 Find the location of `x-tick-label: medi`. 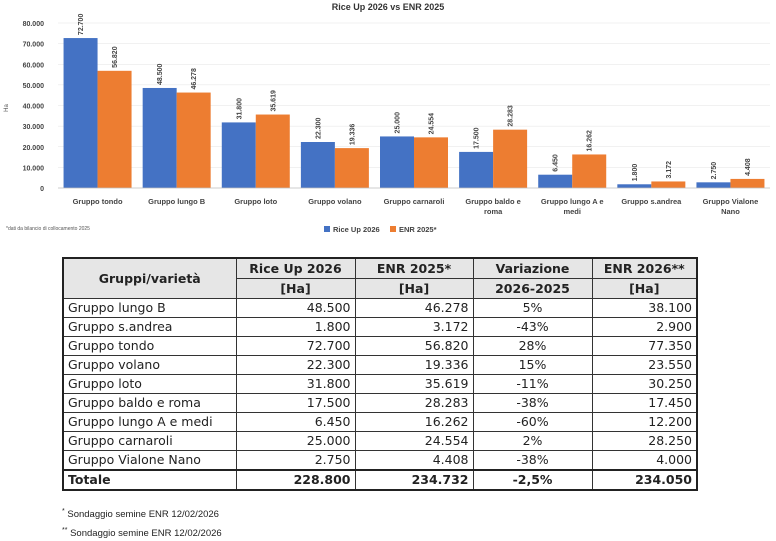

x-tick-label: medi is located at coordinates (572, 211).